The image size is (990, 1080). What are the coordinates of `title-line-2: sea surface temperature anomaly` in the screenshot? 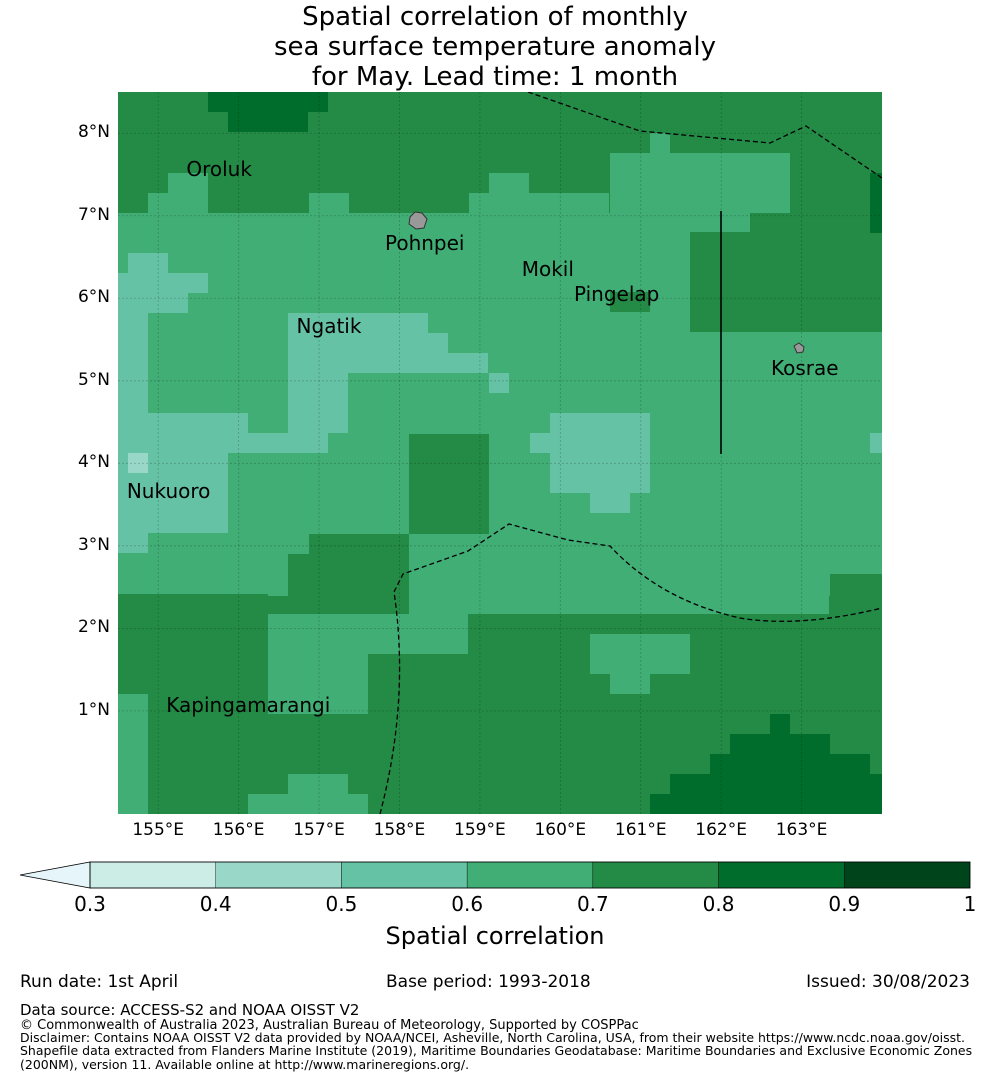 It's located at (495, 47).